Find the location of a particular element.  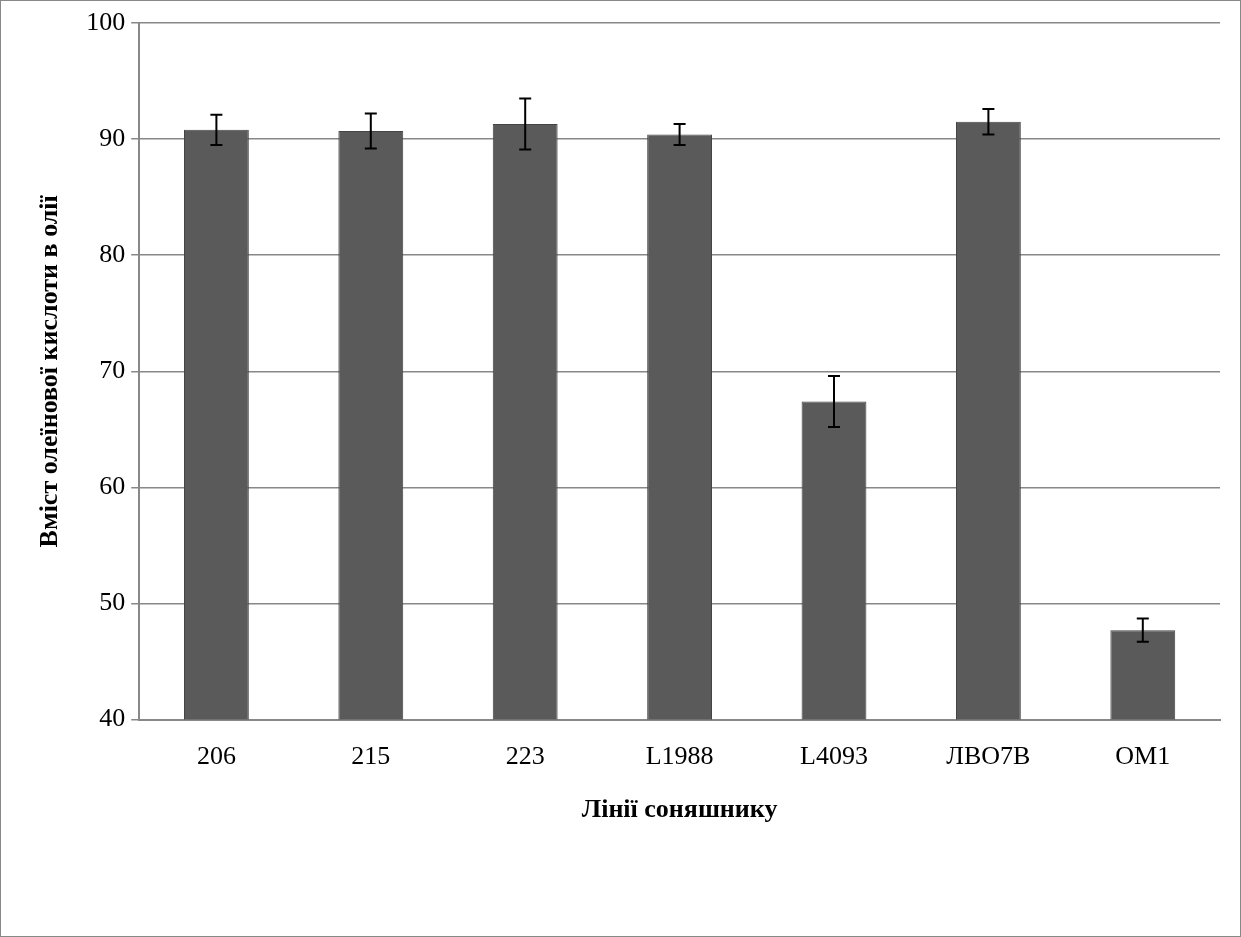

y-tick-label: 50 is located at coordinates (112, 602).